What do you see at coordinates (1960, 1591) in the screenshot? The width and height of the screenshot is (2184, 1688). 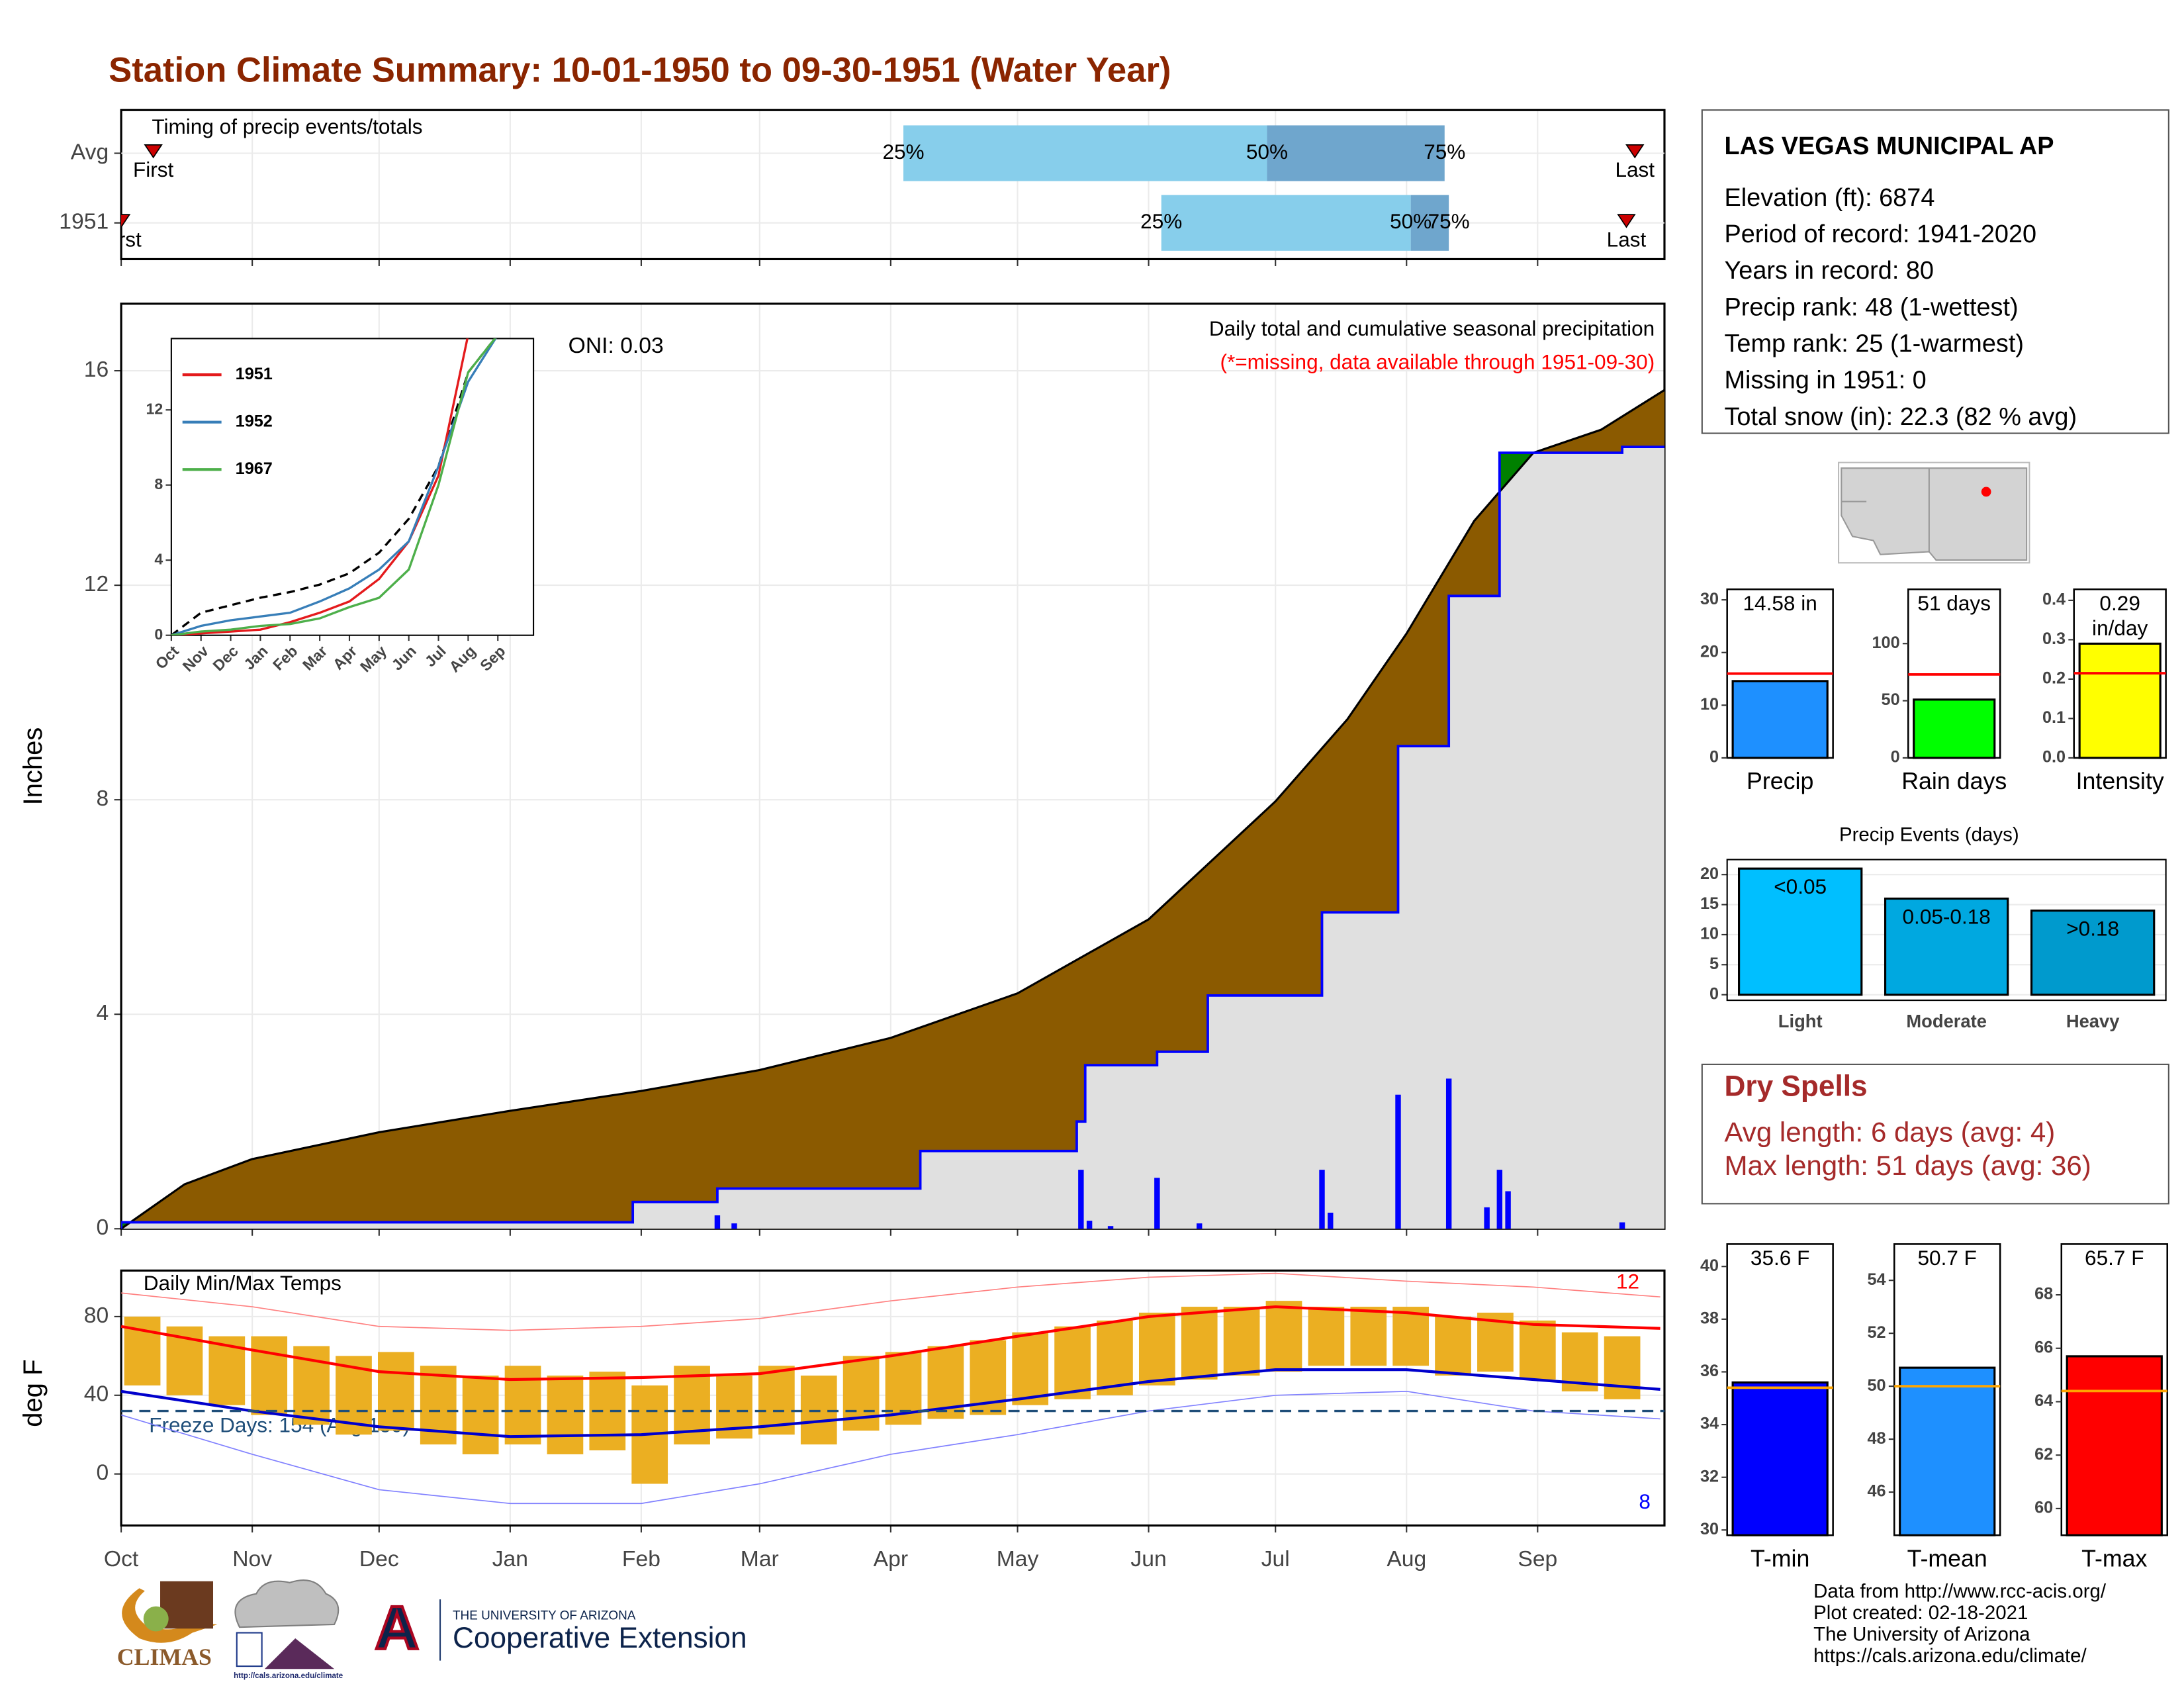 I see `footer-line: Data from http://www.rcc-acis.org/` at bounding box center [1960, 1591].